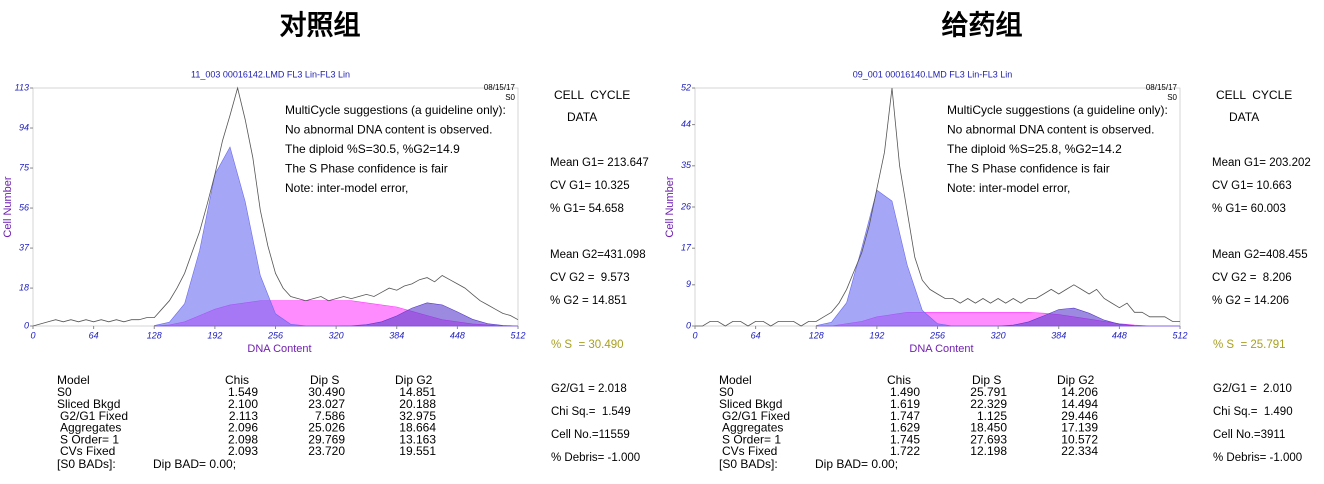 The height and width of the screenshot is (484, 1324). I want to click on x-tick-label: 0, so click(694, 335).